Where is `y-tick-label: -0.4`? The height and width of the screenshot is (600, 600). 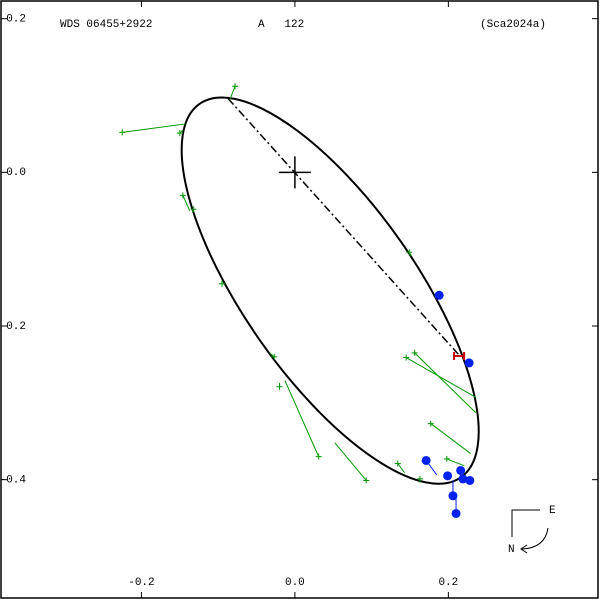
y-tick-label: -0.4 is located at coordinates (13, 481).